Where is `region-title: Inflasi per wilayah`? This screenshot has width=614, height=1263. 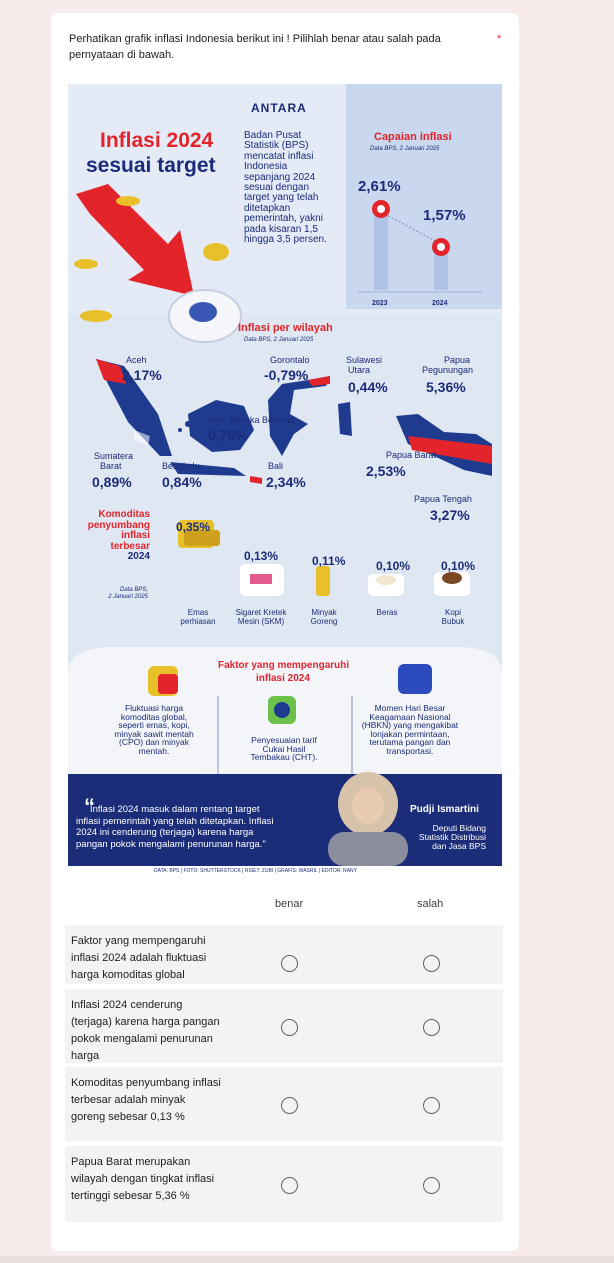 region-title: Inflasi per wilayah is located at coordinates (285, 328).